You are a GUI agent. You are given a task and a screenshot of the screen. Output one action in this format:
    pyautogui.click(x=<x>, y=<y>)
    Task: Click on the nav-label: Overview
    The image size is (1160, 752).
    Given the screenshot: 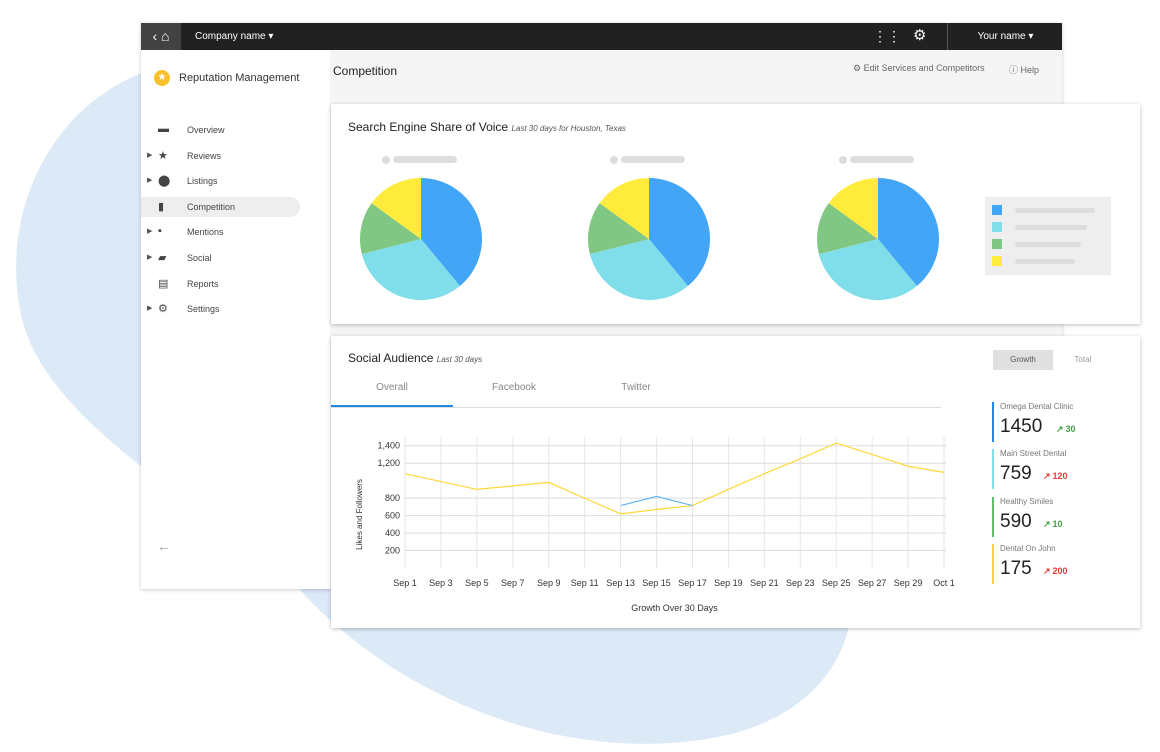 What is the action you would take?
    pyautogui.click(x=206, y=130)
    